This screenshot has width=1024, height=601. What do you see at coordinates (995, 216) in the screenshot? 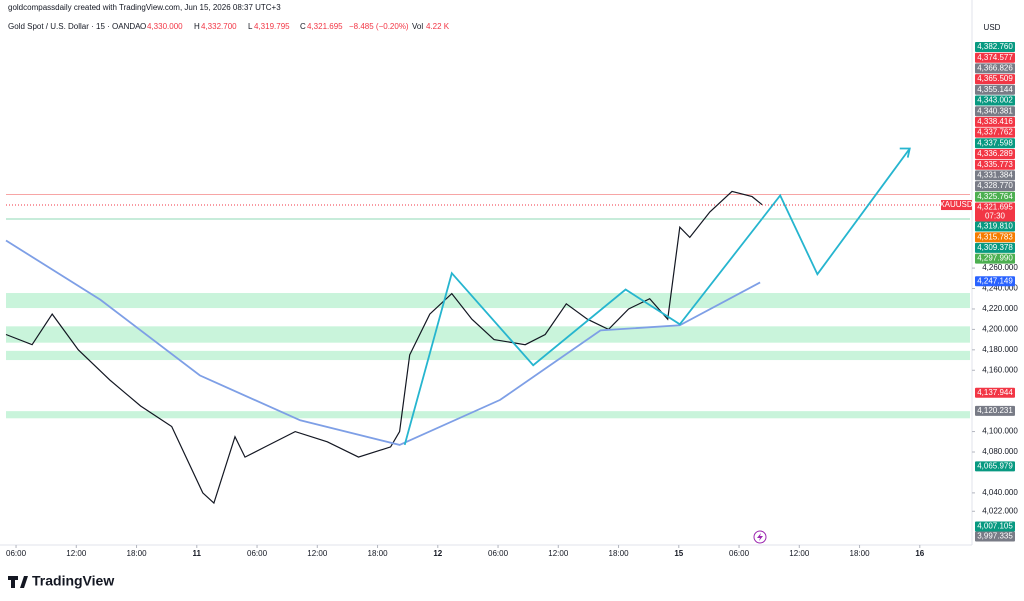
I see `countdown: 07:30` at bounding box center [995, 216].